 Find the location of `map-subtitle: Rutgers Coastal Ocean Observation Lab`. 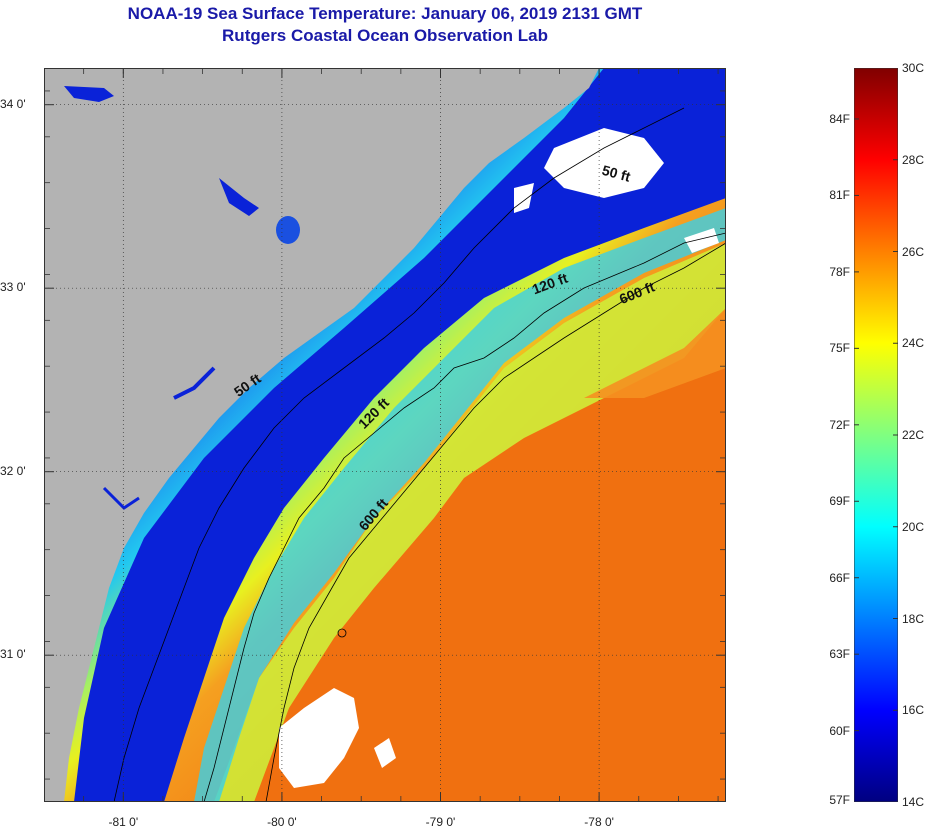

map-subtitle: Rutgers Coastal Ocean Observation Lab is located at coordinates (385, 35).